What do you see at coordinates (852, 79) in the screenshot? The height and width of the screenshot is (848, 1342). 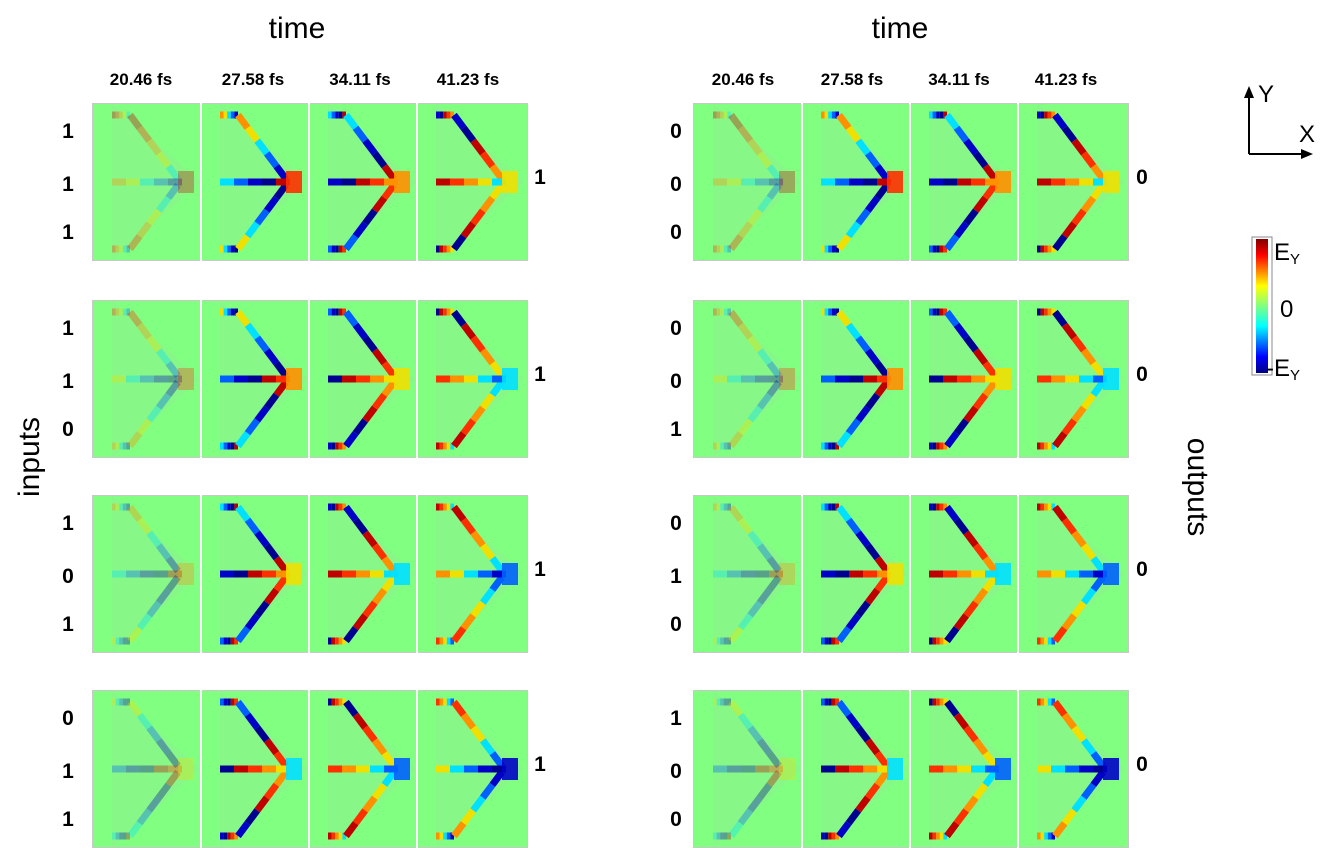 I see `right-time-label-2: 27.58 fs` at bounding box center [852, 79].